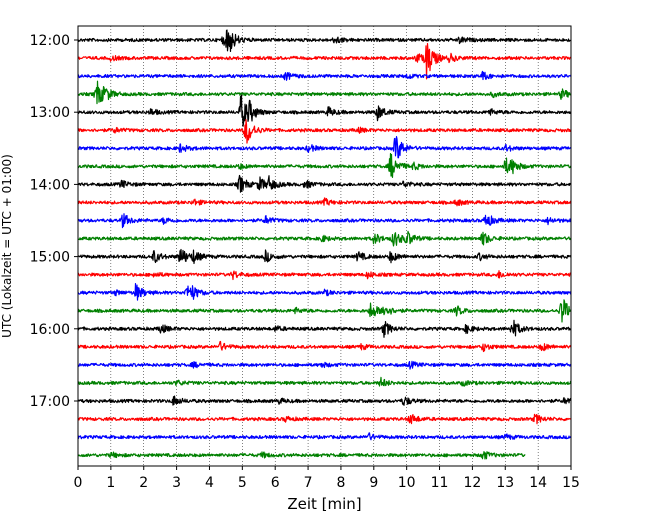 This screenshot has width=650, height=520. What do you see at coordinates (308, 483) in the screenshot?
I see `x-tick-label: 7` at bounding box center [308, 483].